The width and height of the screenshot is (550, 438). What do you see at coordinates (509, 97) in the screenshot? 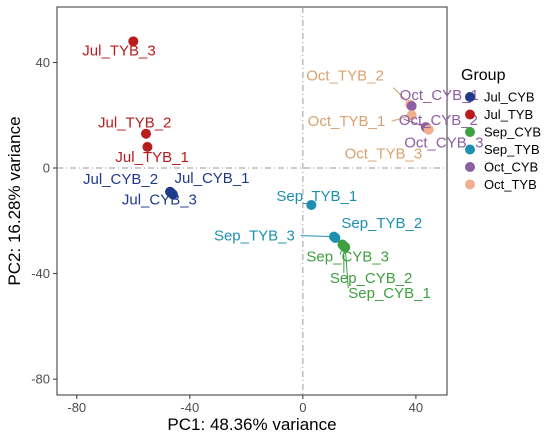
I see `legend-label-jul-cyb: Jul_CYB` at bounding box center [509, 97].